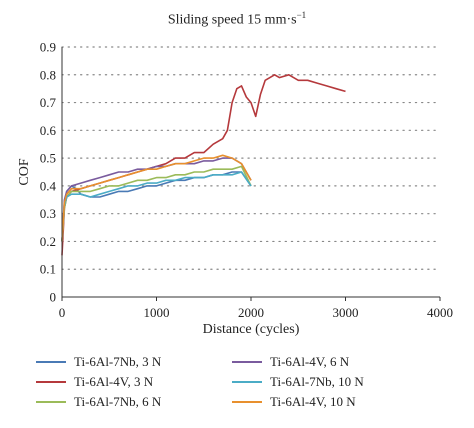 Image resolution: width=474 pixels, height=428 pixels. I want to click on y-tick-label: 0.4, so click(48, 185).